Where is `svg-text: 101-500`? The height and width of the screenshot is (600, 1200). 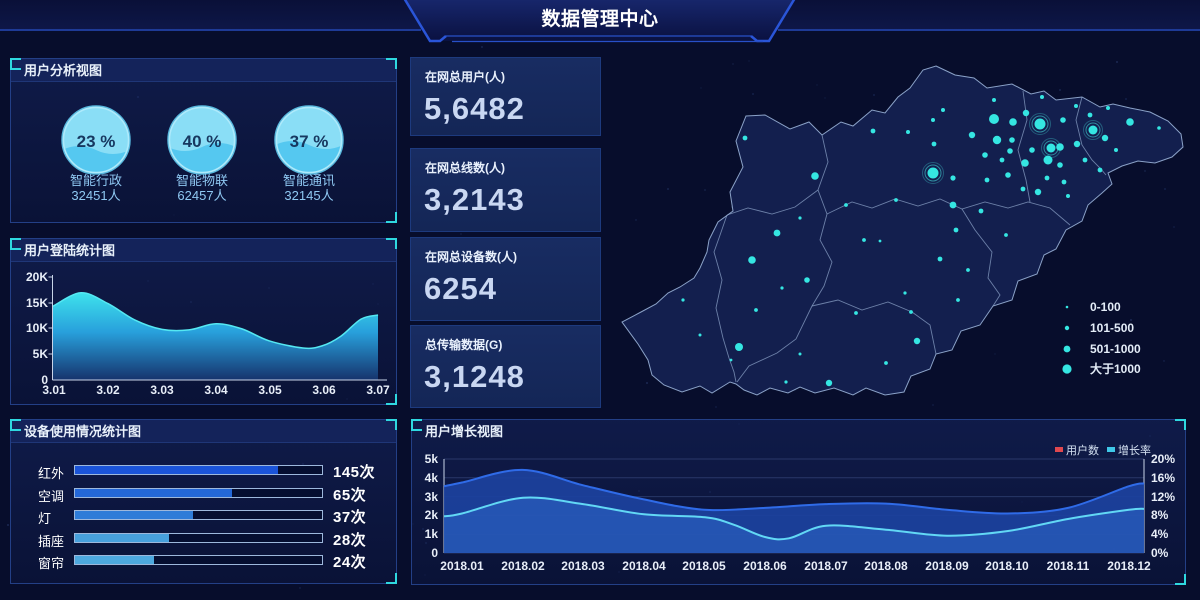
svg-text: 101-500 is located at coordinates (1112, 328).